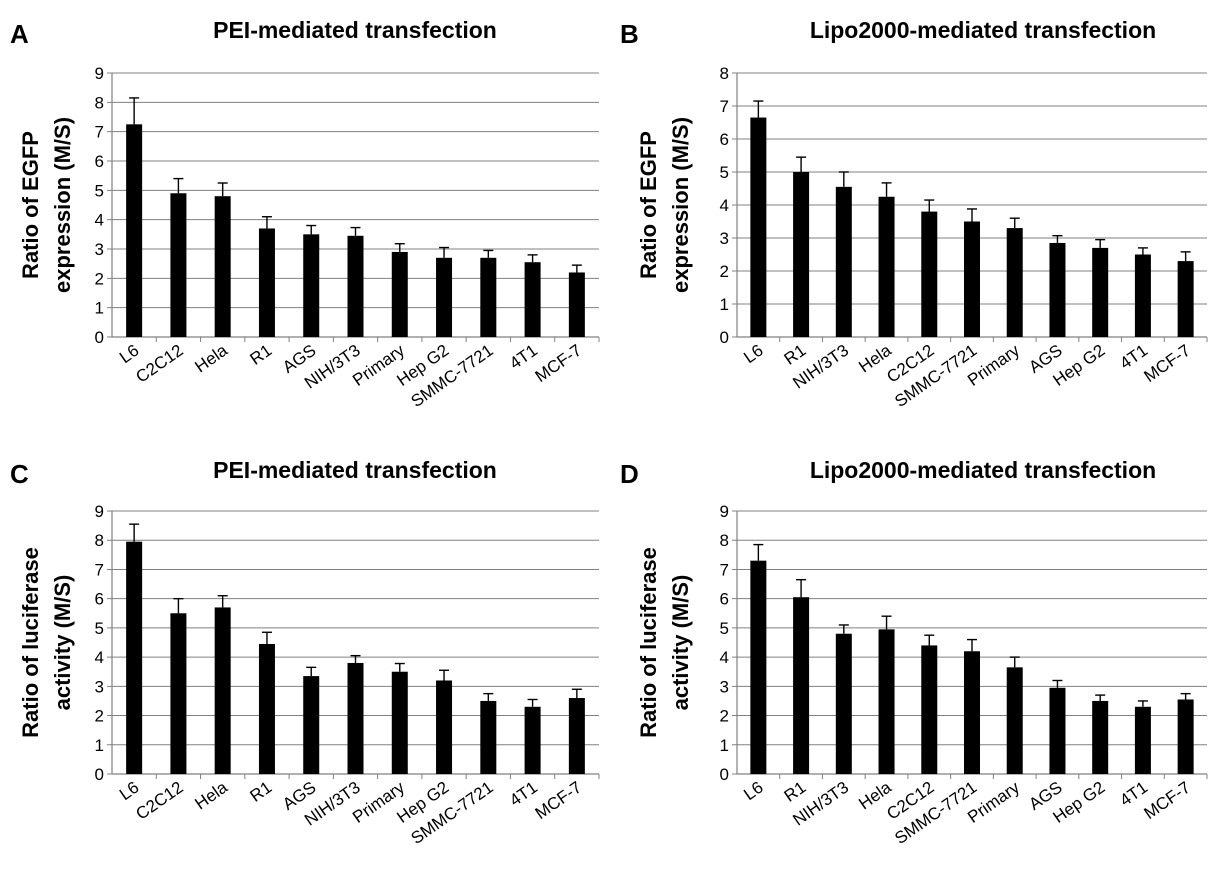 This screenshot has width=1215, height=873. Describe the element at coordinates (629, 474) in the screenshot. I see `panel-letter: D` at that location.